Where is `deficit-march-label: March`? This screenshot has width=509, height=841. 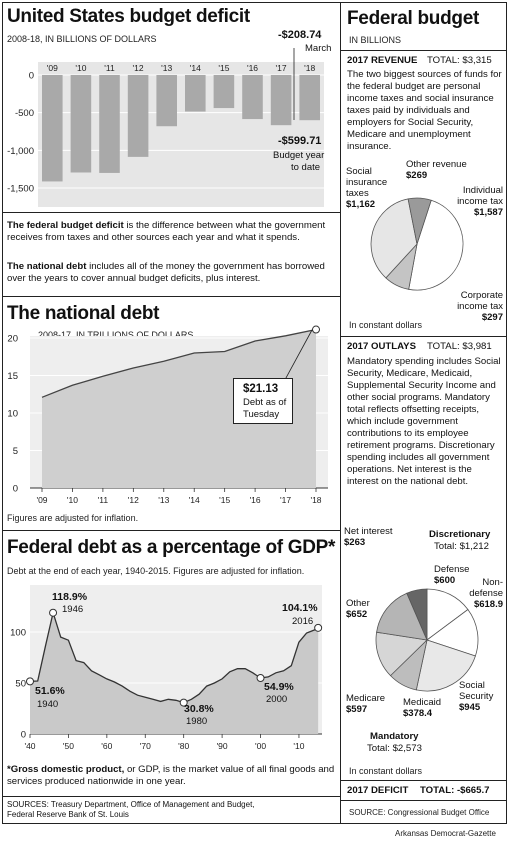
deficit-march-label: March is located at coordinates (318, 48).